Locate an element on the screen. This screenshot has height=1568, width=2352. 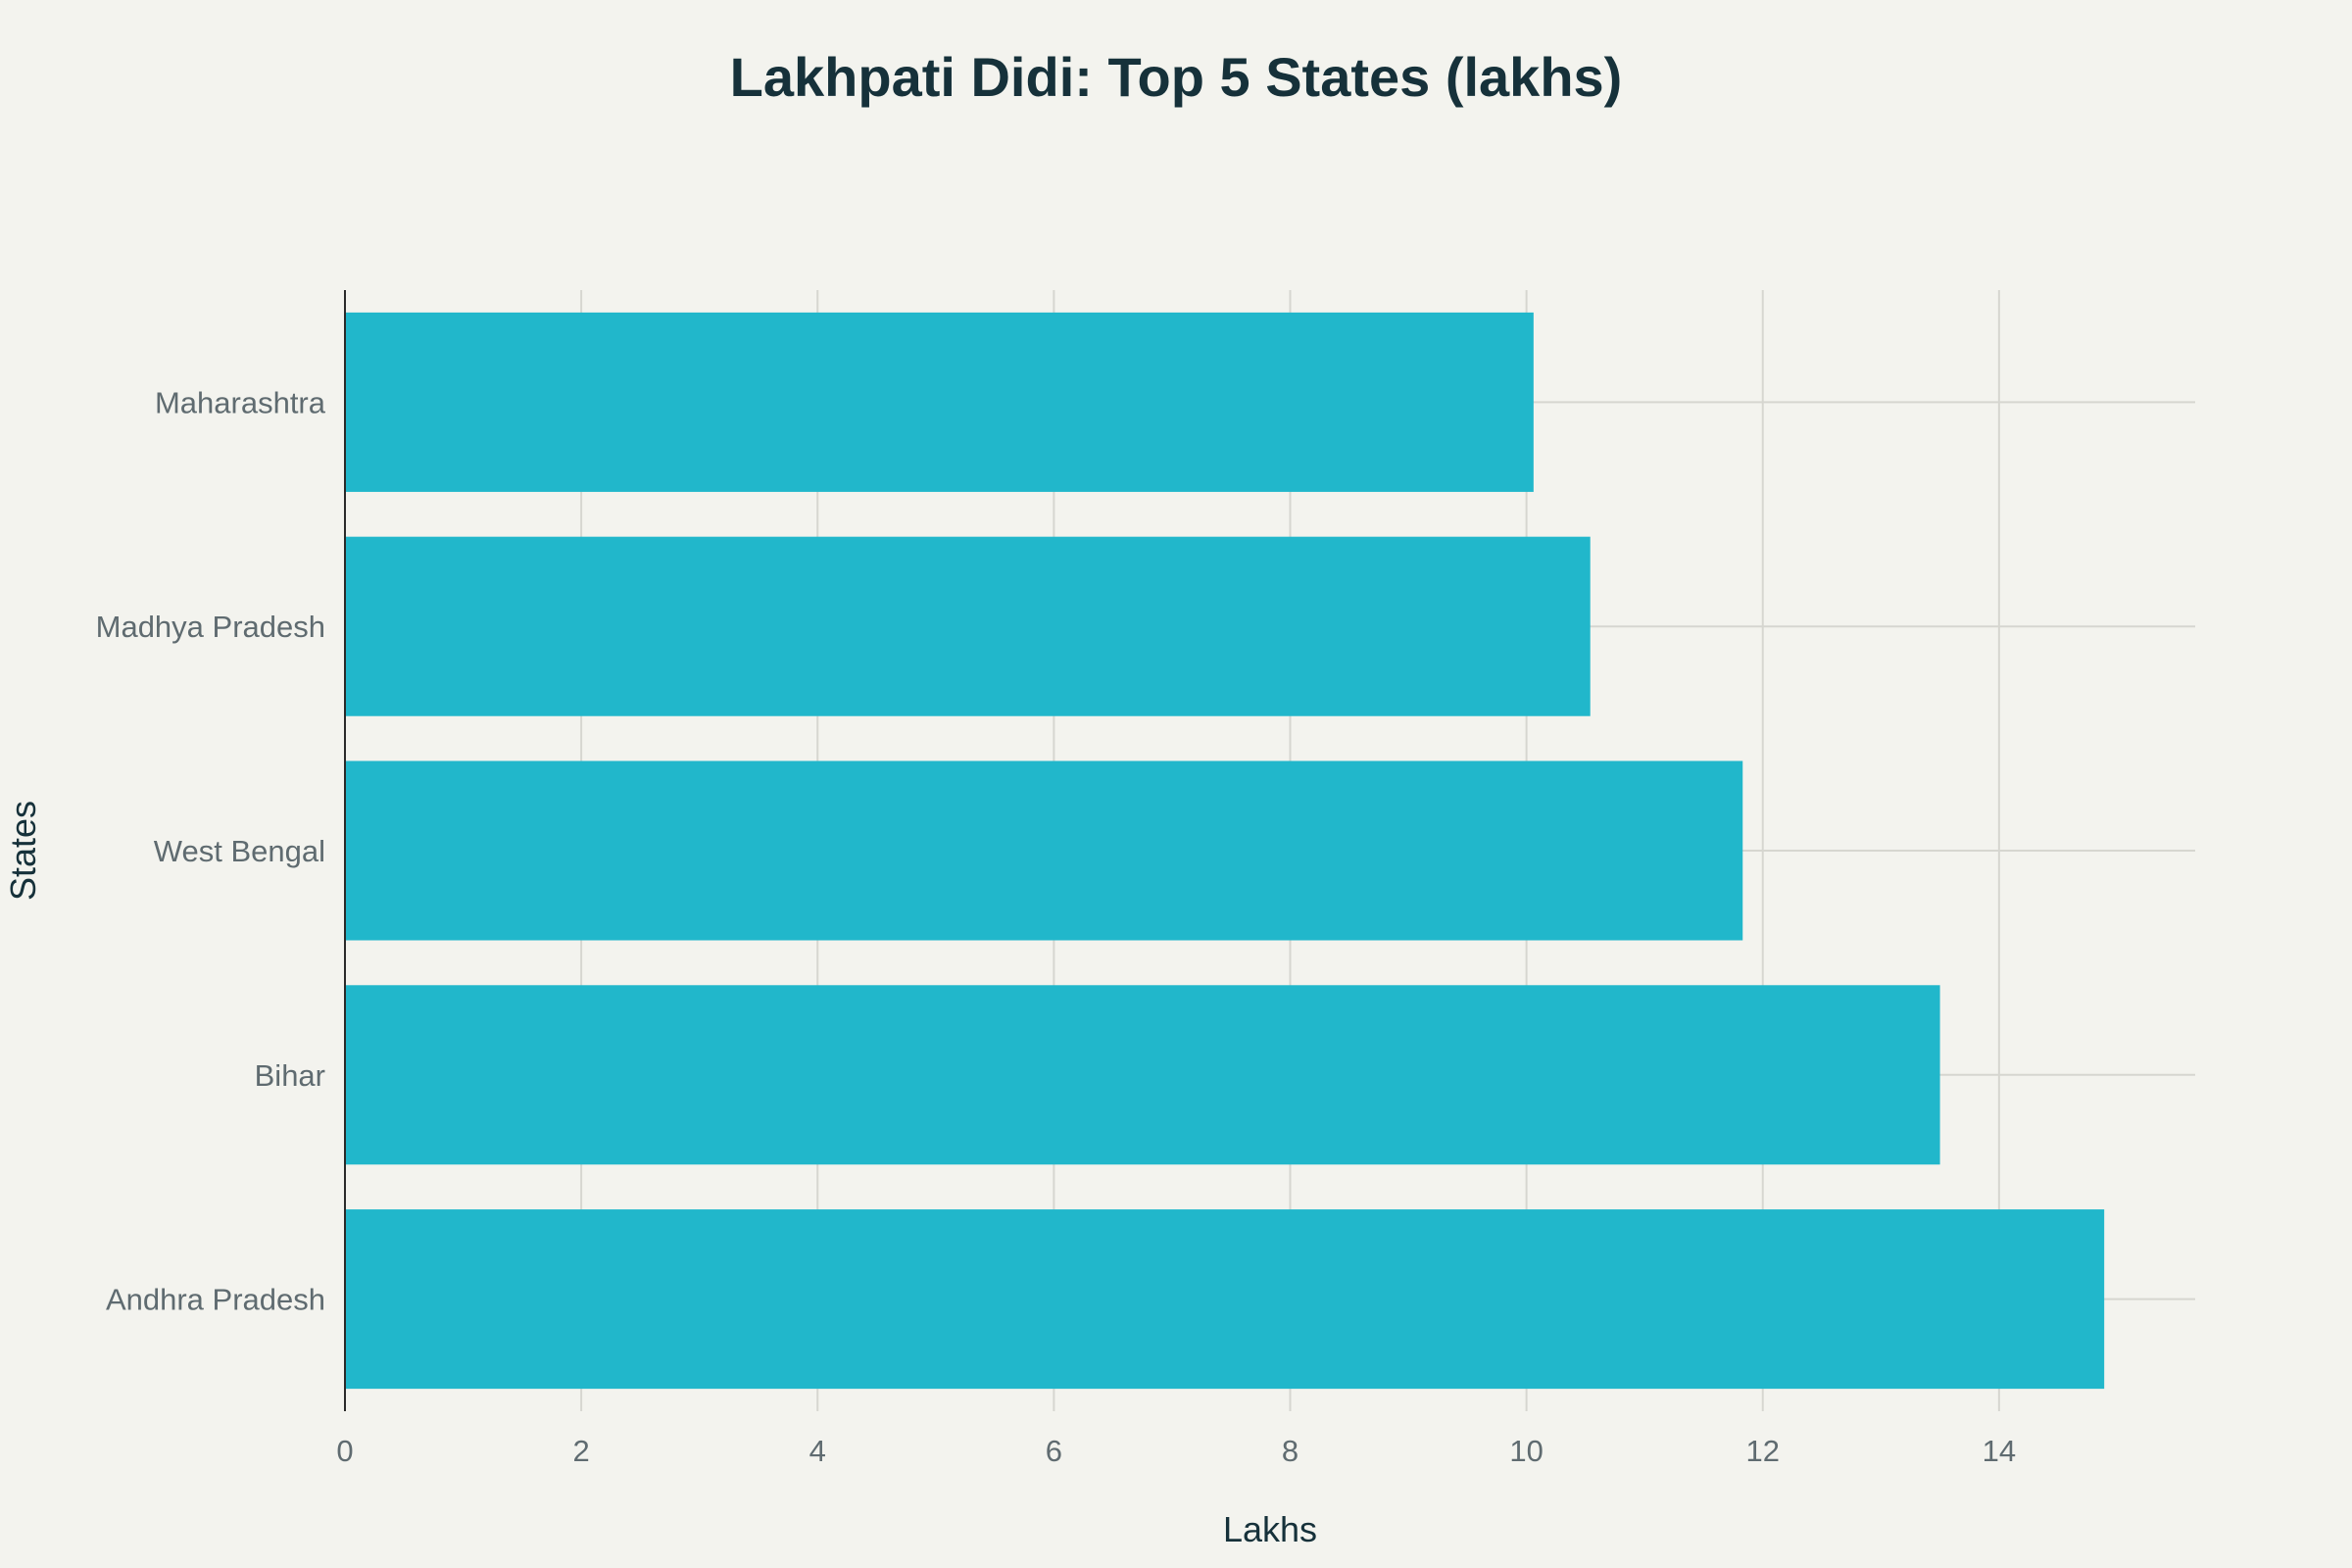
x-tick-label: 8 is located at coordinates (1290, 1451).